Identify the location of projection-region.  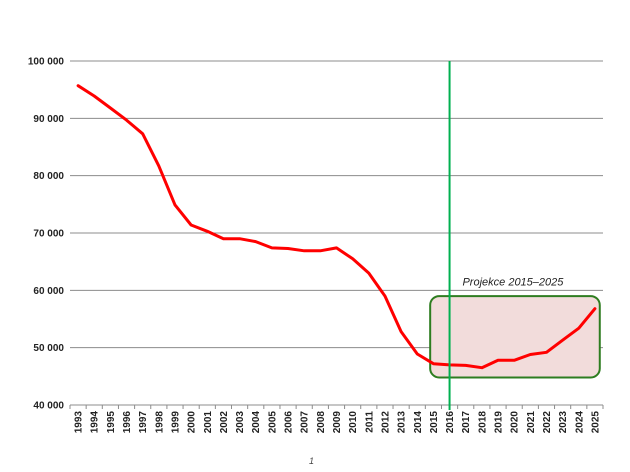
(515, 337).